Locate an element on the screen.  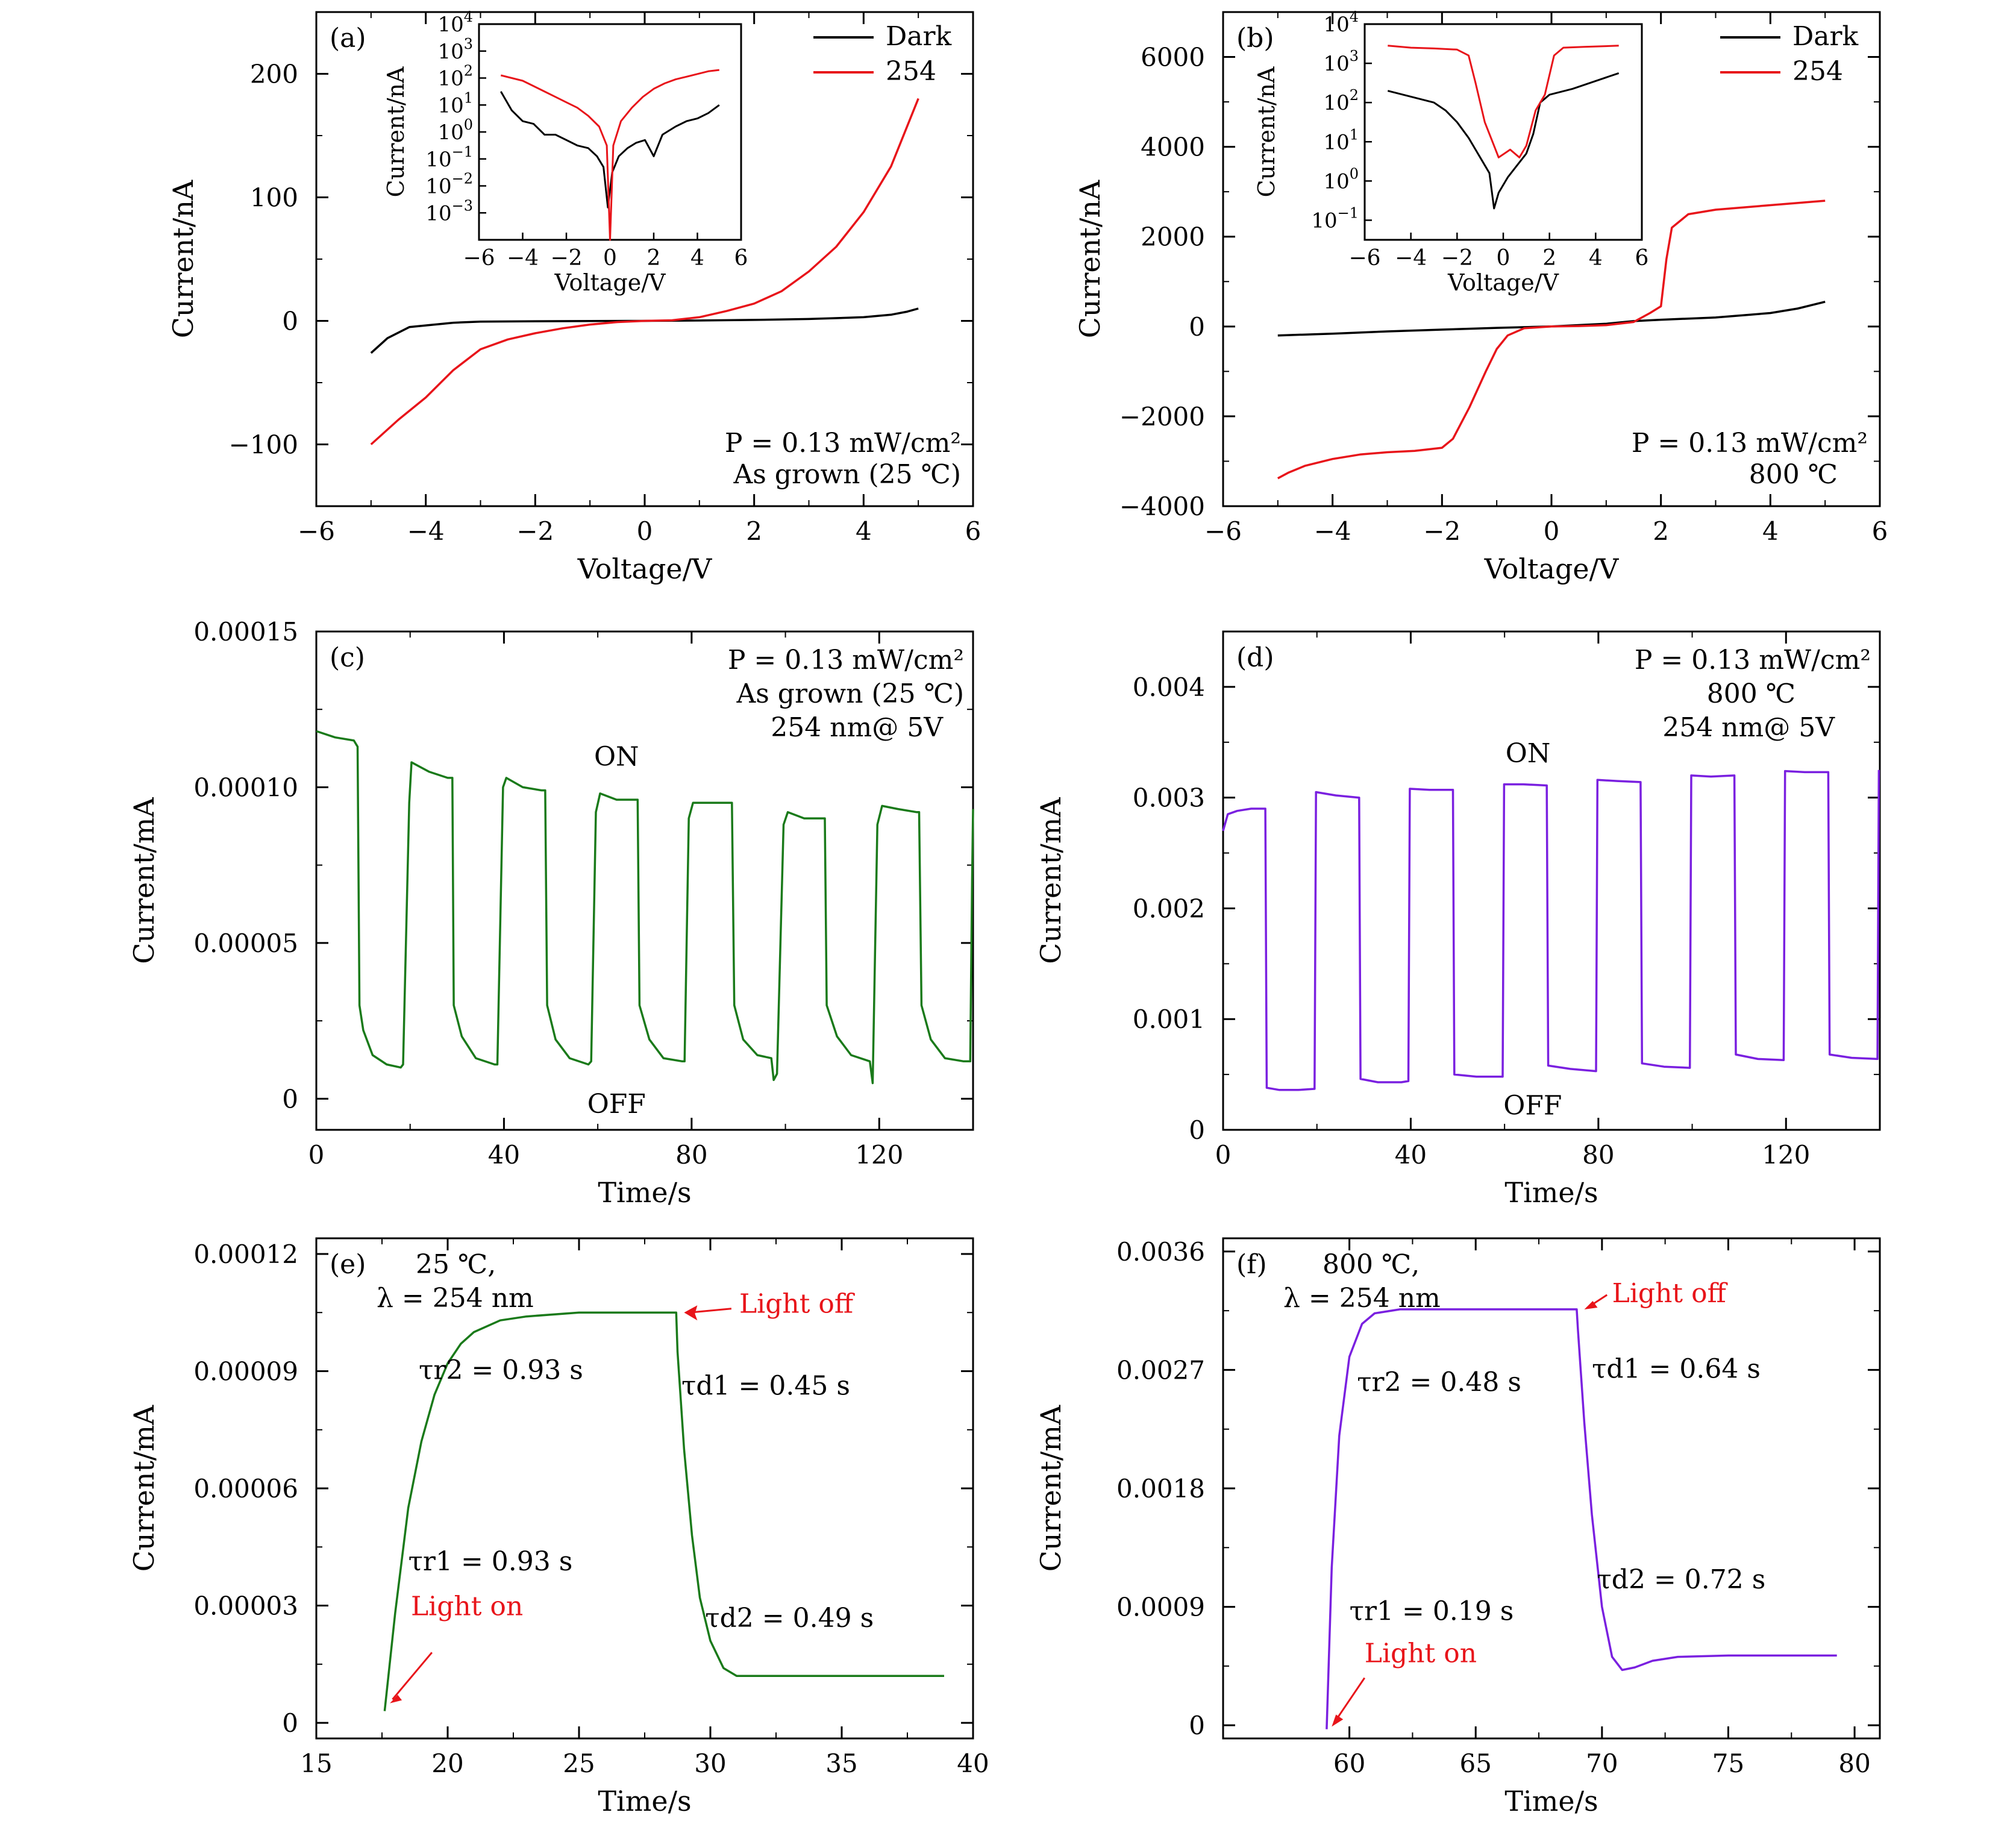
y-tick-label: 6000 is located at coordinates (1173, 57).